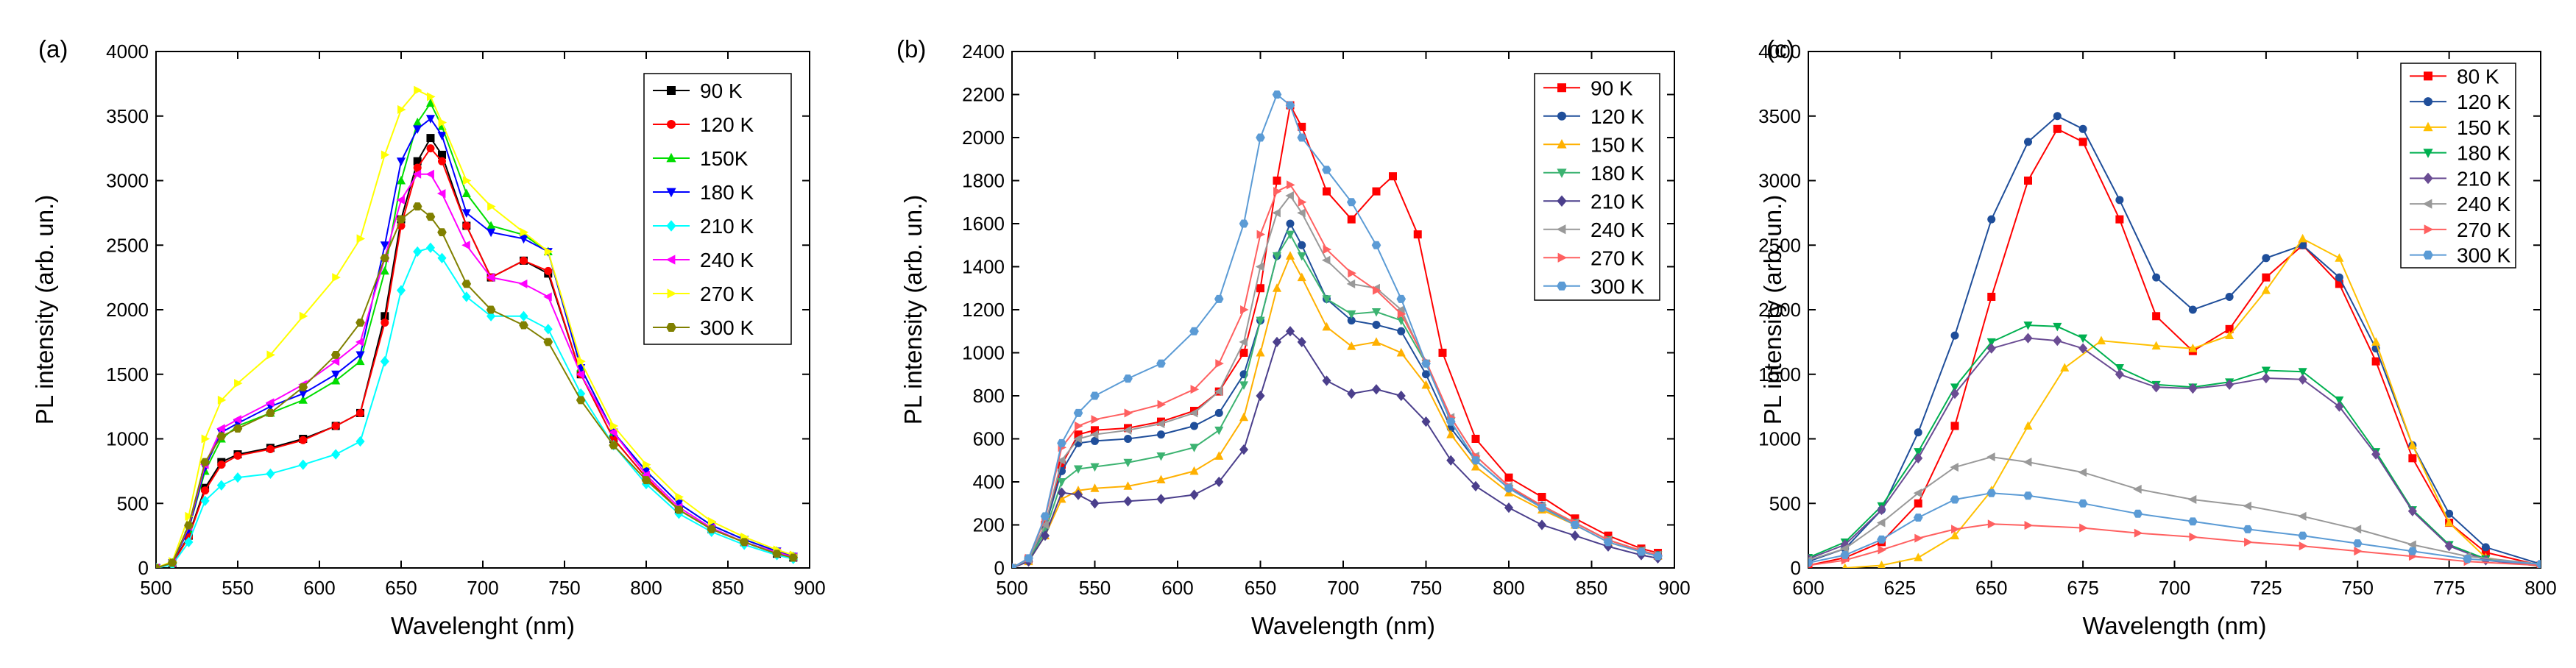  Describe the element at coordinates (483, 625) in the screenshot. I see `x-axis-label: Wavelenght (nm)` at that location.